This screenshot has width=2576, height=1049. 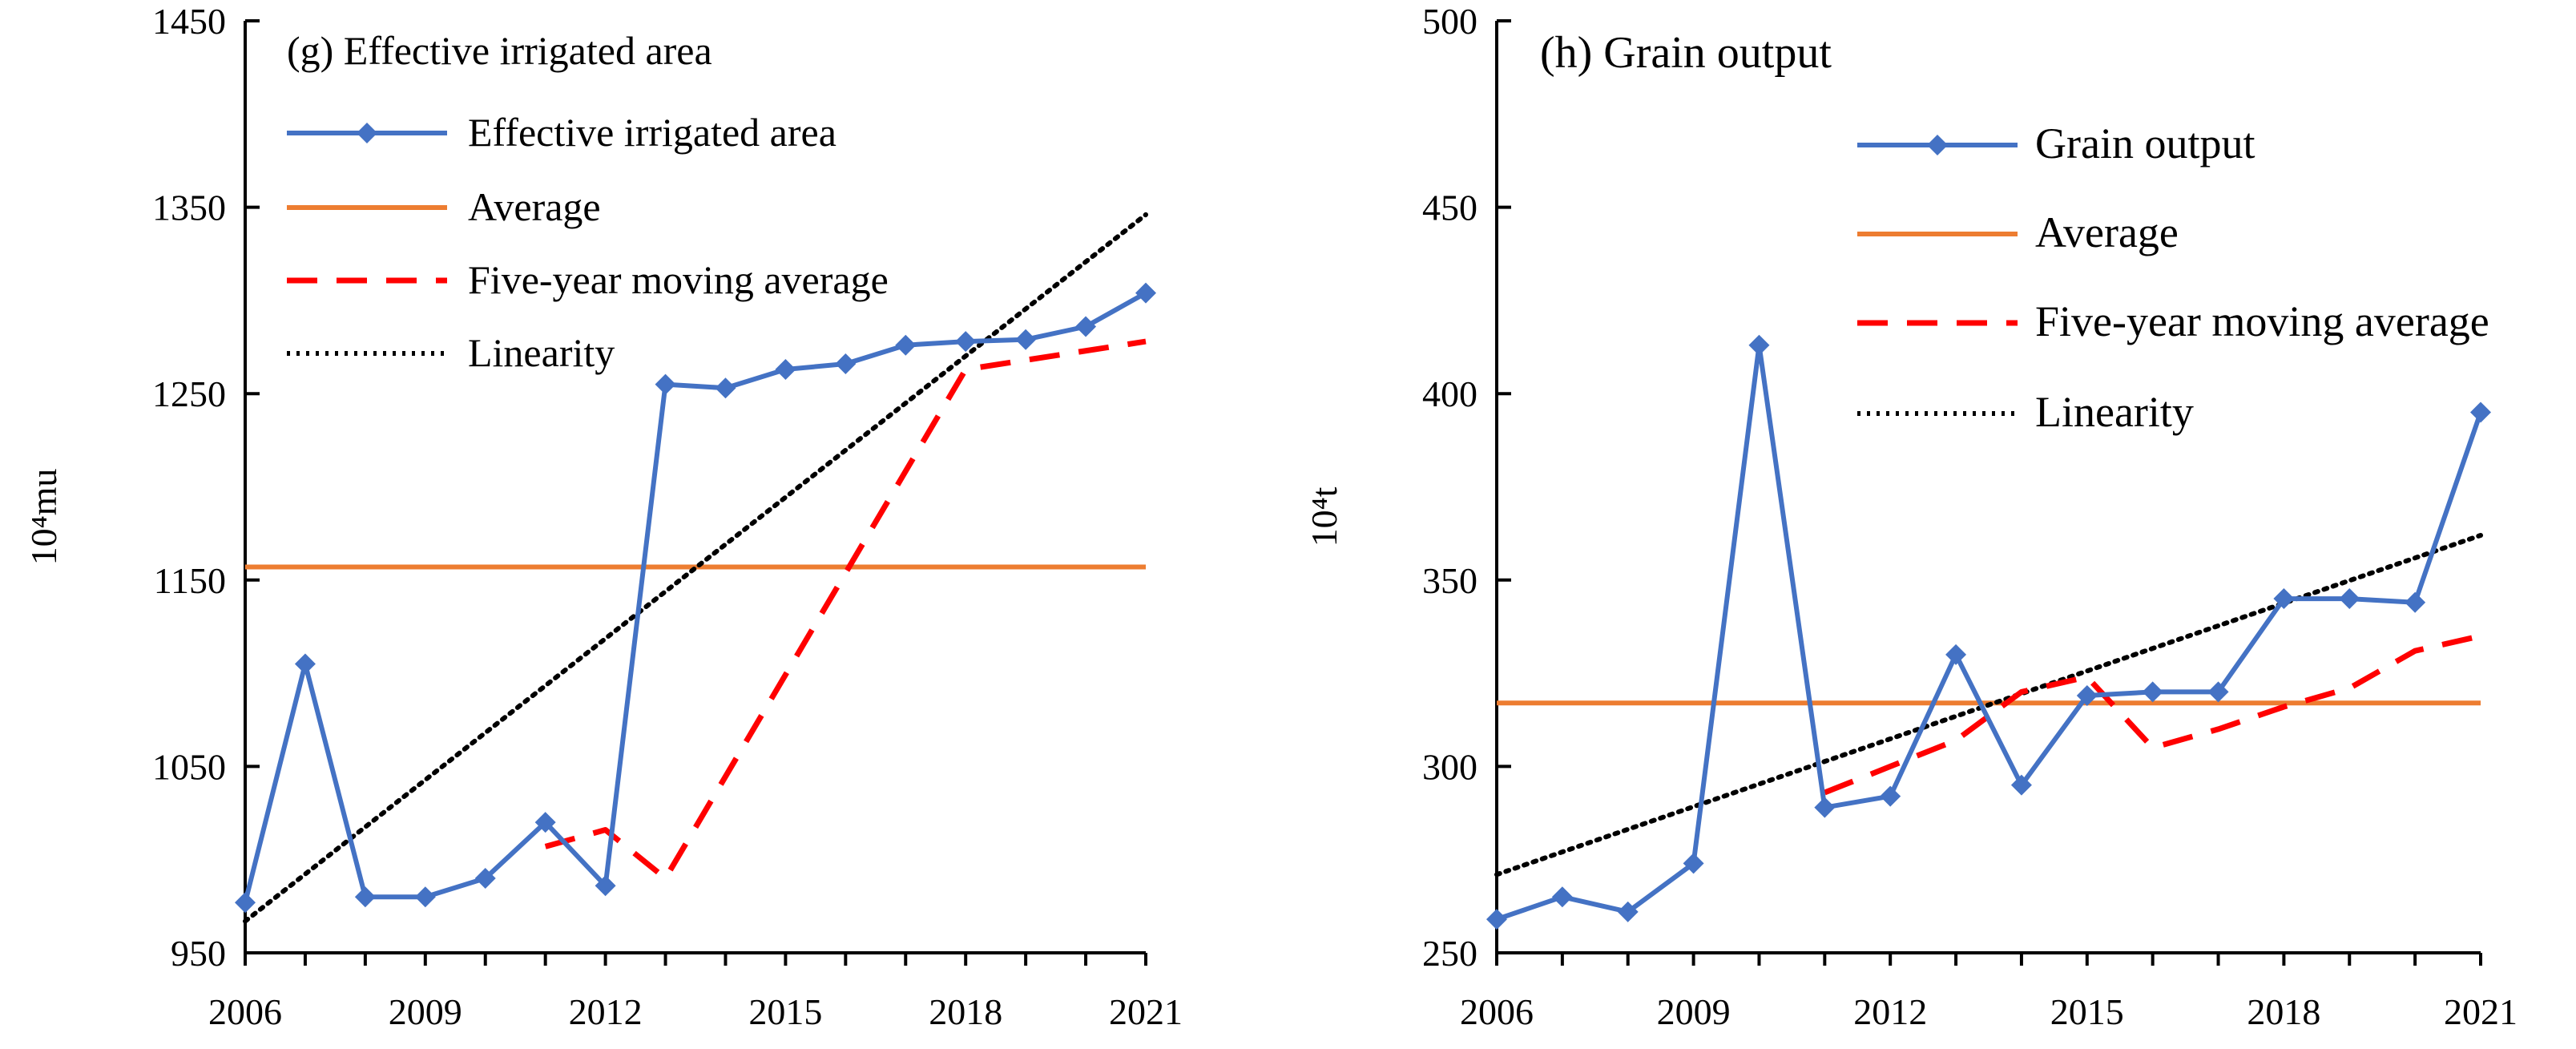 What do you see at coordinates (189, 208) in the screenshot?
I see `y-tick-label: 1350` at bounding box center [189, 208].